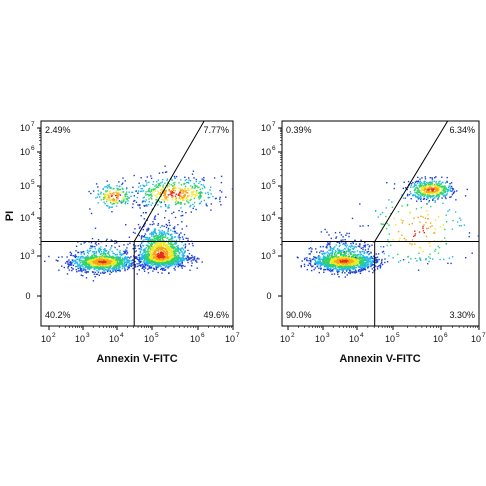 The image size is (486, 486). What do you see at coordinates (203, 335) in the screenshot?
I see `x-tick-exponent: 6` at bounding box center [203, 335].